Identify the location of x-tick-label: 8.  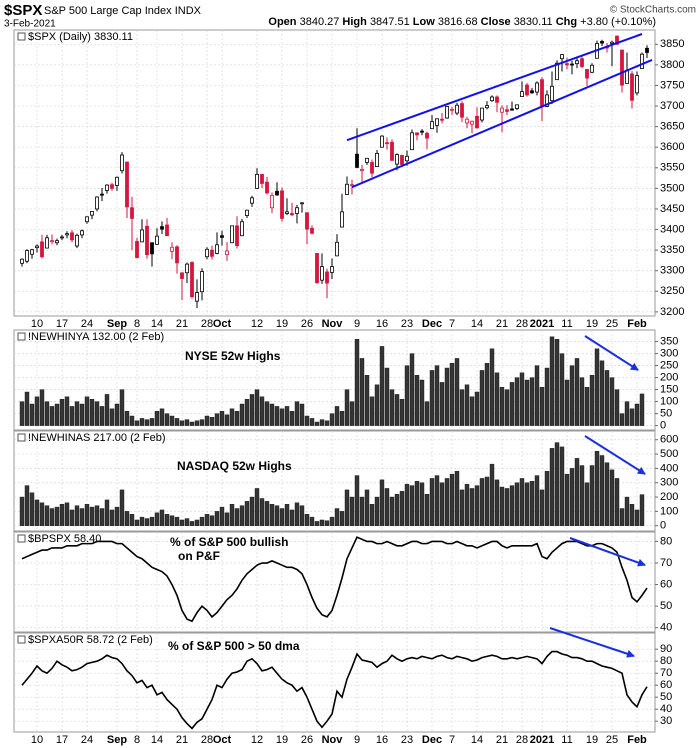
(137, 324).